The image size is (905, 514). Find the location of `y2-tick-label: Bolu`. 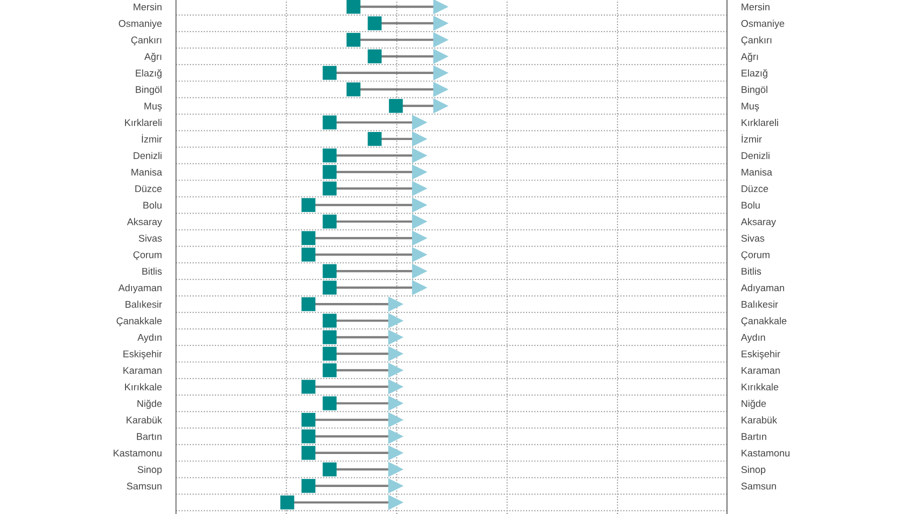

y2-tick-label: Bolu is located at coordinates (751, 205).